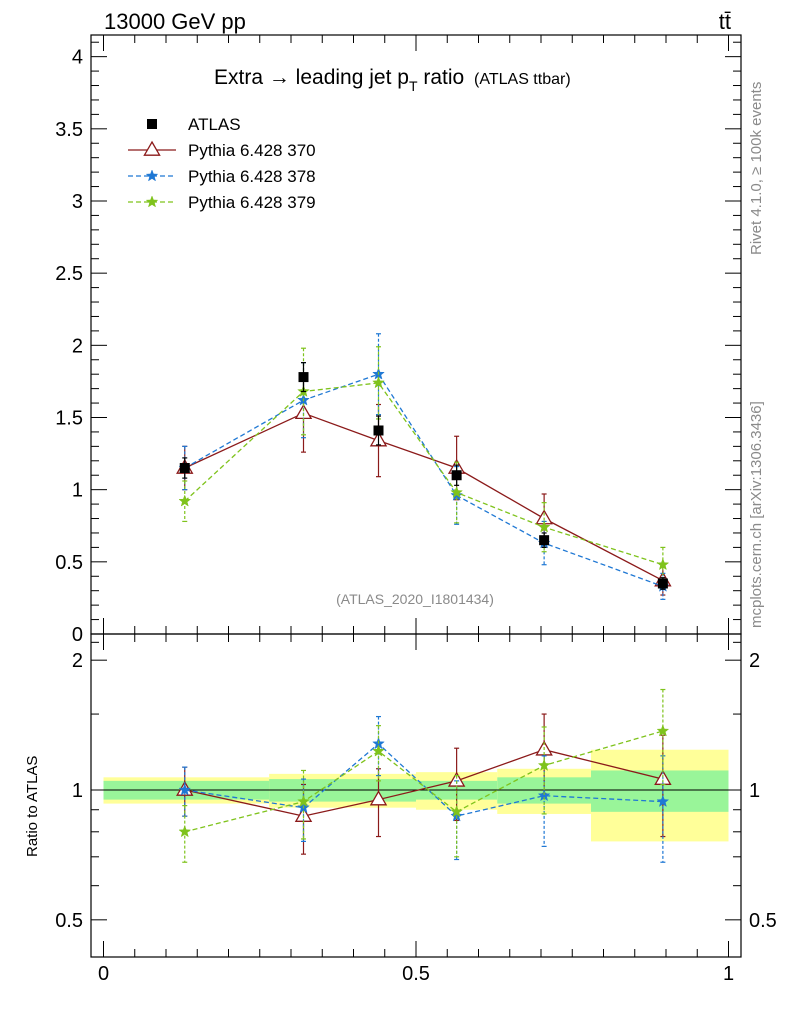 The height and width of the screenshot is (1024, 786). What do you see at coordinates (77, 661) in the screenshot?
I see `ratio-y-tick-label: 2` at bounding box center [77, 661].